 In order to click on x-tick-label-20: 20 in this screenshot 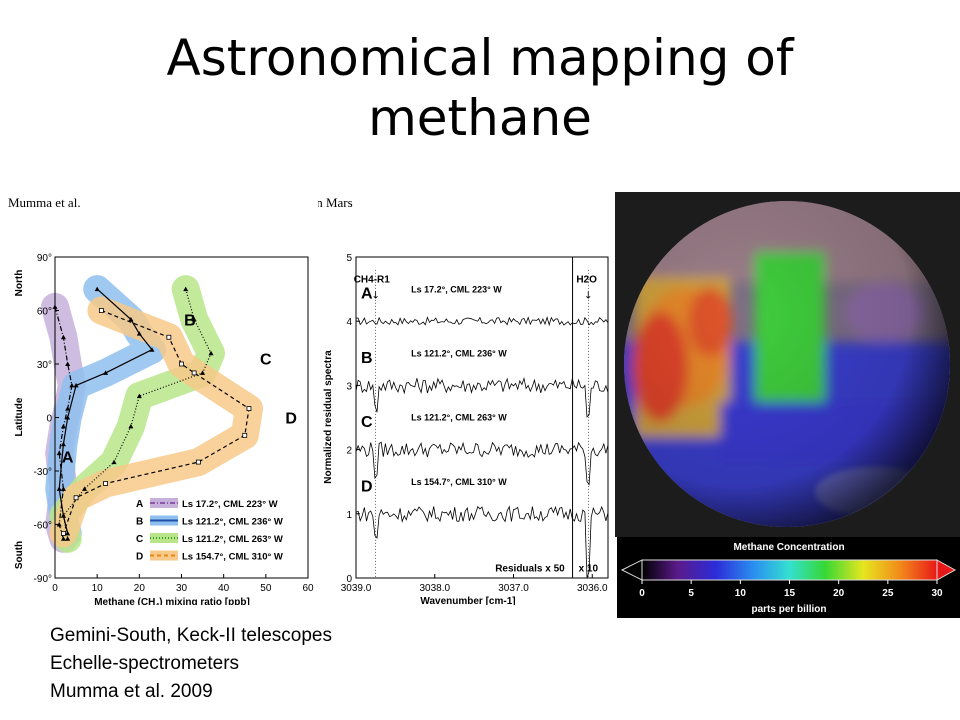, I will do `click(140, 588)`.